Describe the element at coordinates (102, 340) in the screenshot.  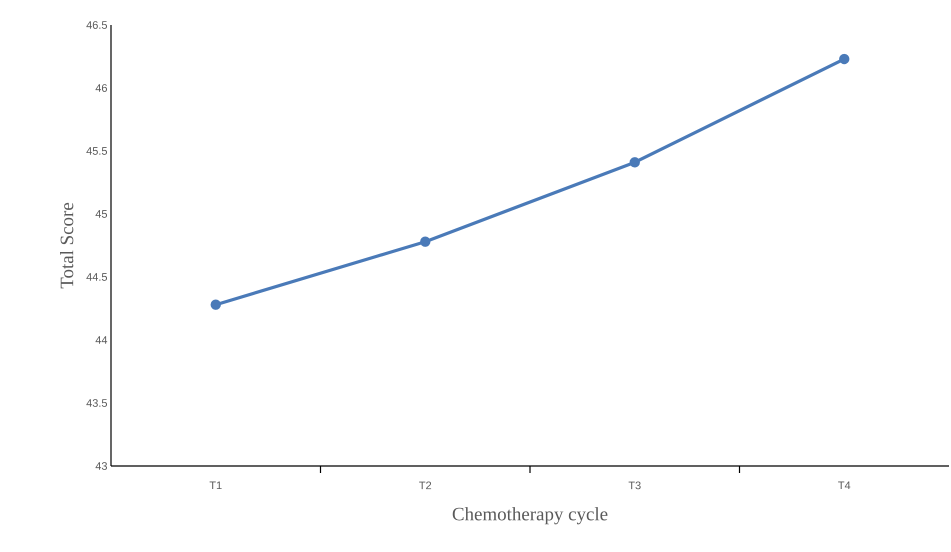
I see `y-tick-label: 44` at that location.